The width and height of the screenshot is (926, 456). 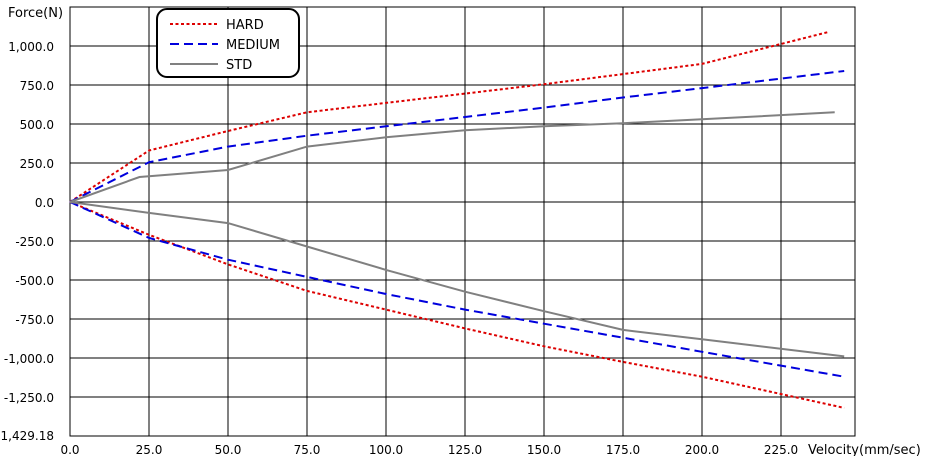 What do you see at coordinates (34, 320) in the screenshot?
I see `y-tick-label: -750.0` at bounding box center [34, 320].